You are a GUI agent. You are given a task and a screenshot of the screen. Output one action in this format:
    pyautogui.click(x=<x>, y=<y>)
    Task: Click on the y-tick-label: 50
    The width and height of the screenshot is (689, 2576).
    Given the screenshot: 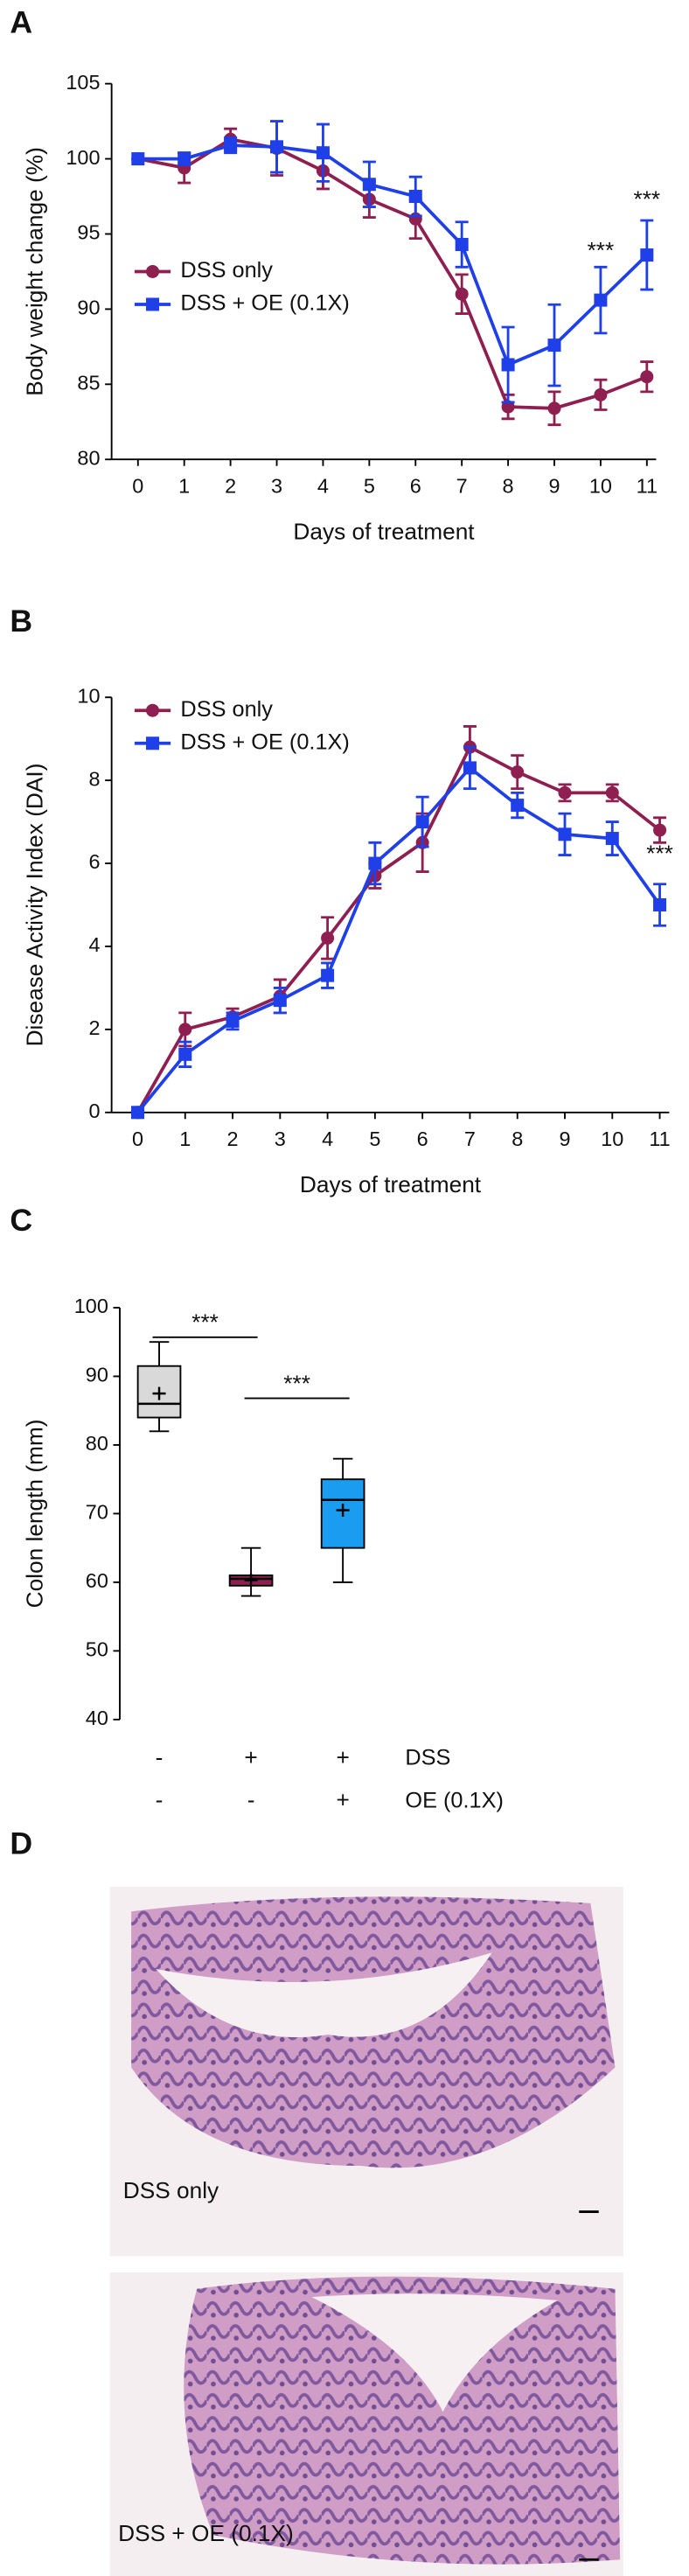 What is the action you would take?
    pyautogui.click(x=97, y=1649)
    